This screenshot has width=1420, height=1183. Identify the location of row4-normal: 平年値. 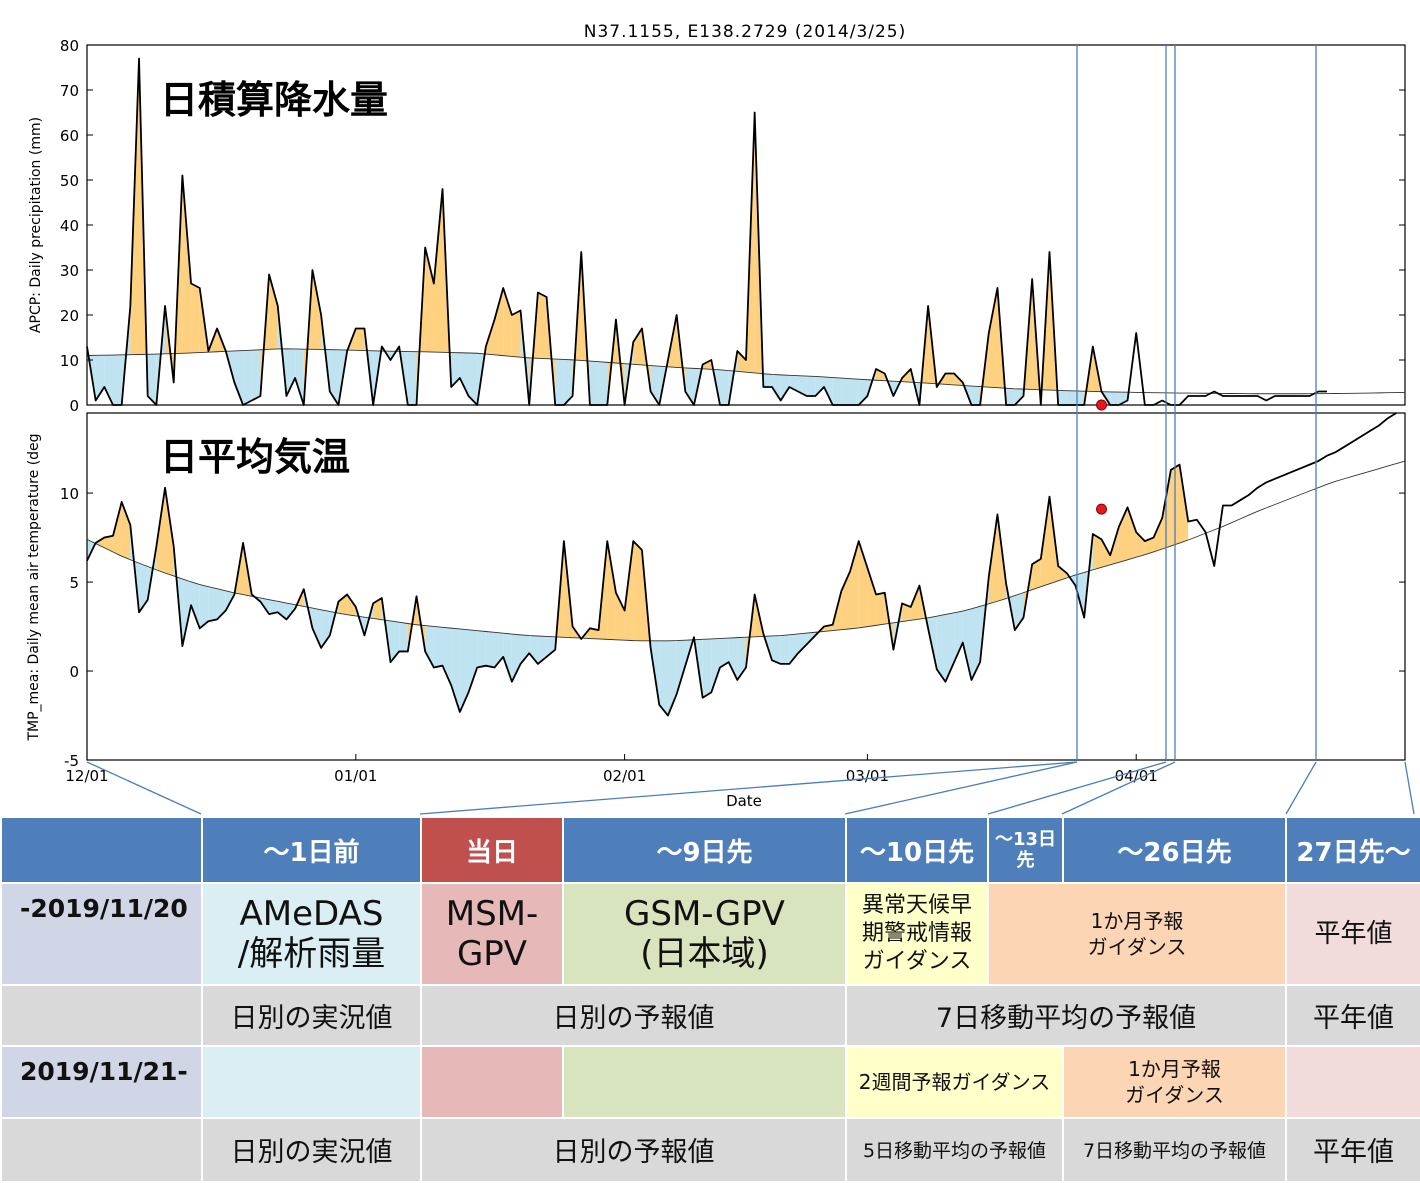
(1352, 1149).